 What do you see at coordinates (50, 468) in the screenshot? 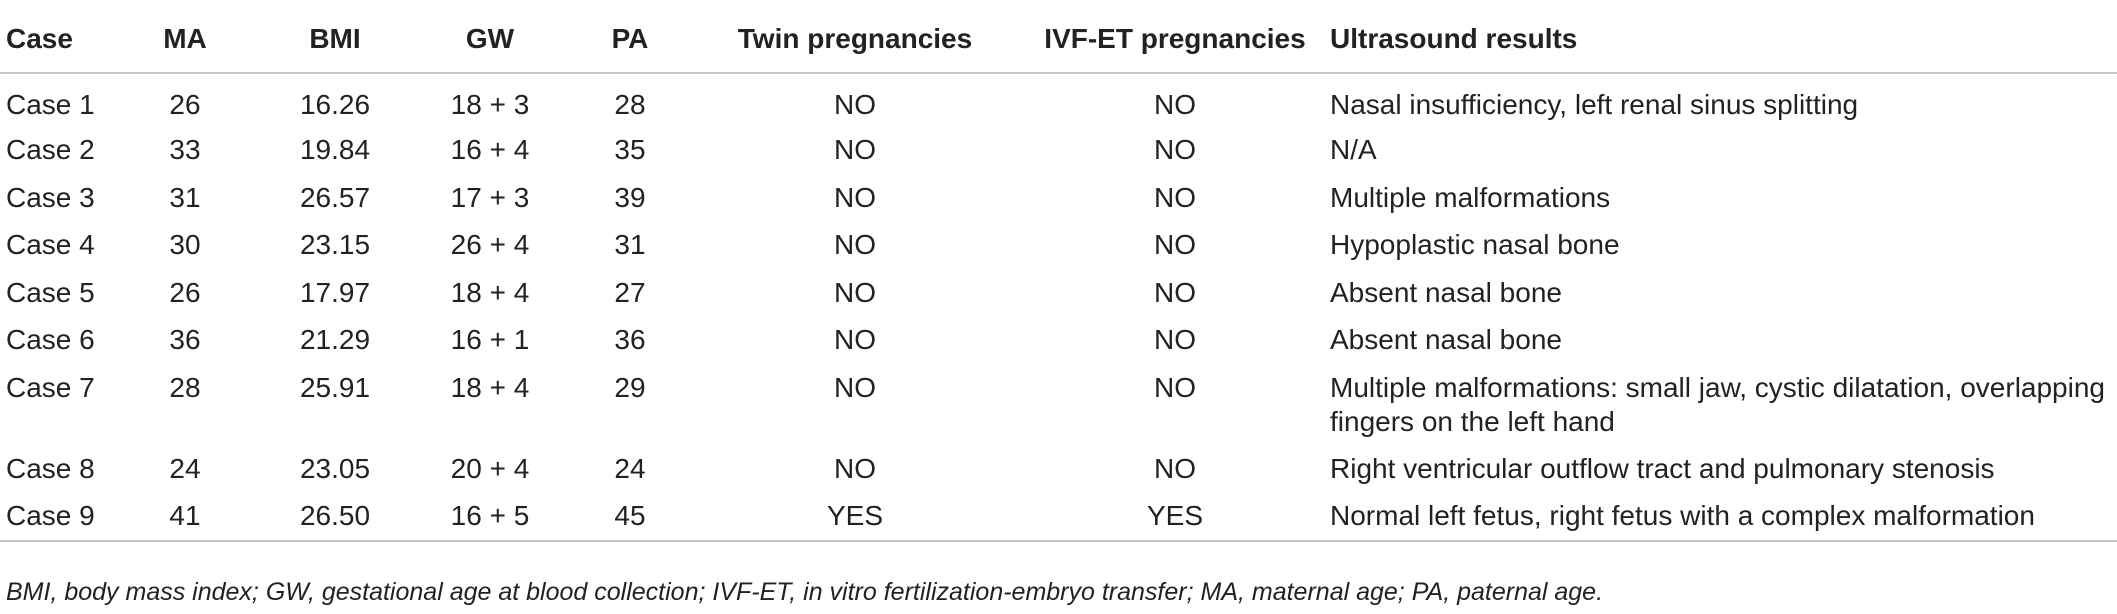
I see `cell-case: Case 8` at bounding box center [50, 468].